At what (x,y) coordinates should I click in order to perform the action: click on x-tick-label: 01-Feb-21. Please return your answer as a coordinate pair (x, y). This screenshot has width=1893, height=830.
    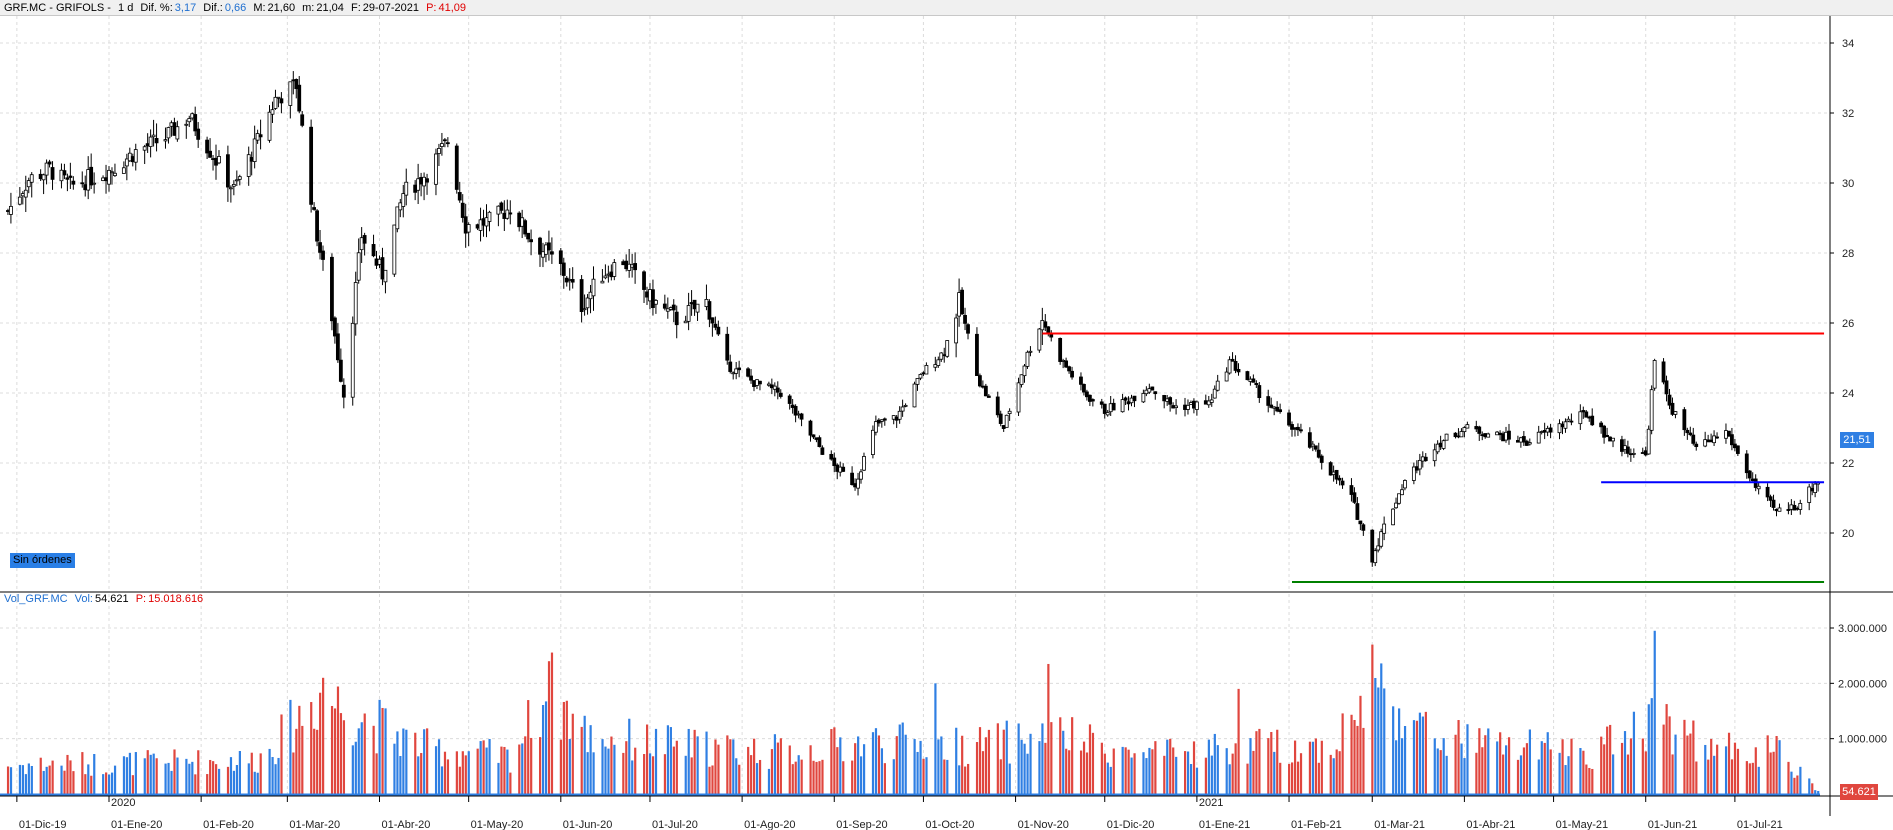
    Looking at the image, I should click on (1316, 824).